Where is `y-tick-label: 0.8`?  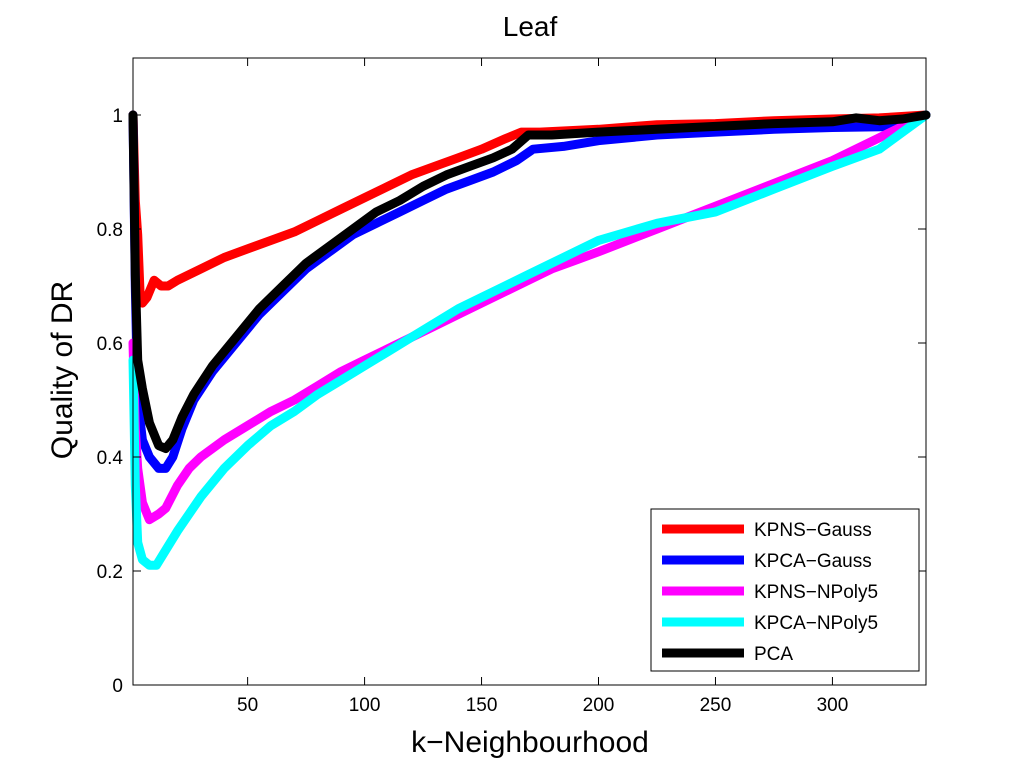
y-tick-label: 0.8 is located at coordinates (110, 230).